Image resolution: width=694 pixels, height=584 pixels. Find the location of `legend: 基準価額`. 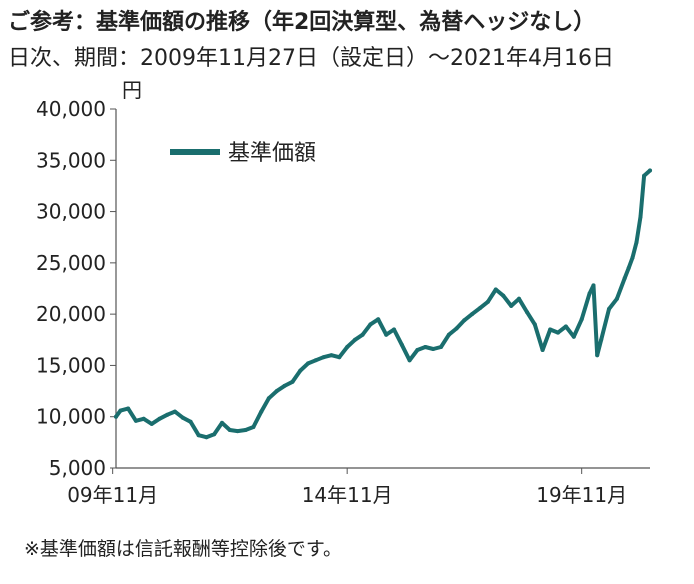

legend: 基準価額 is located at coordinates (243, 153).